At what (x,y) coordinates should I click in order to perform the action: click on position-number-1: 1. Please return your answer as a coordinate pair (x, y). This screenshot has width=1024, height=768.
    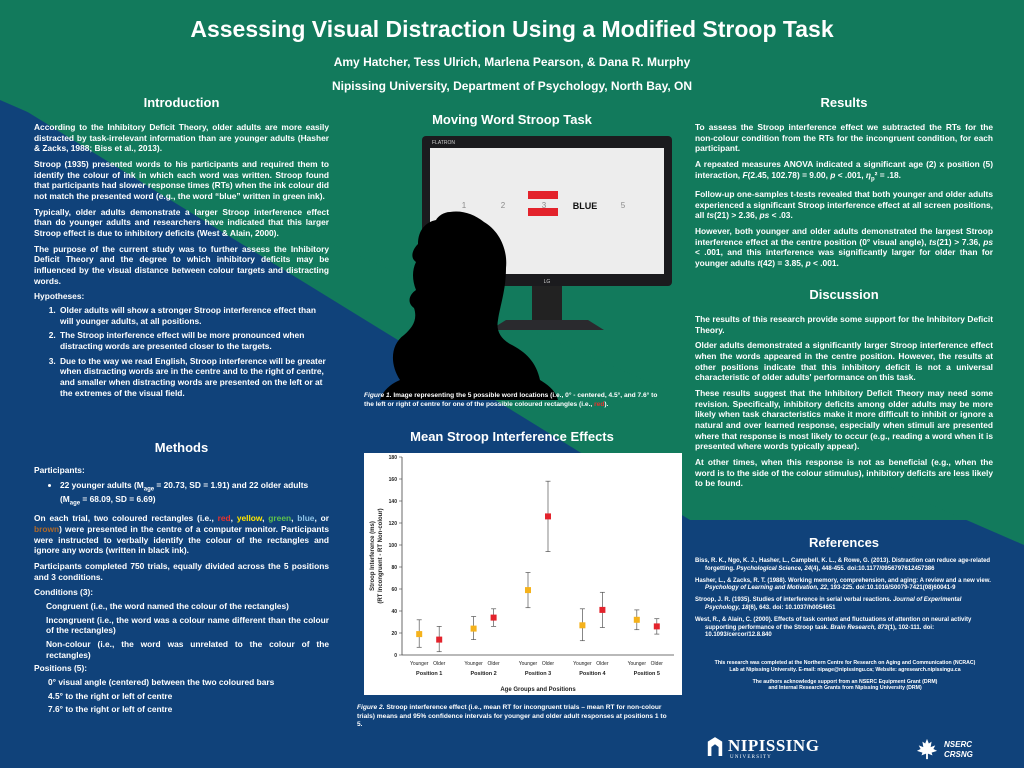
    Looking at the image, I should click on (464, 205).